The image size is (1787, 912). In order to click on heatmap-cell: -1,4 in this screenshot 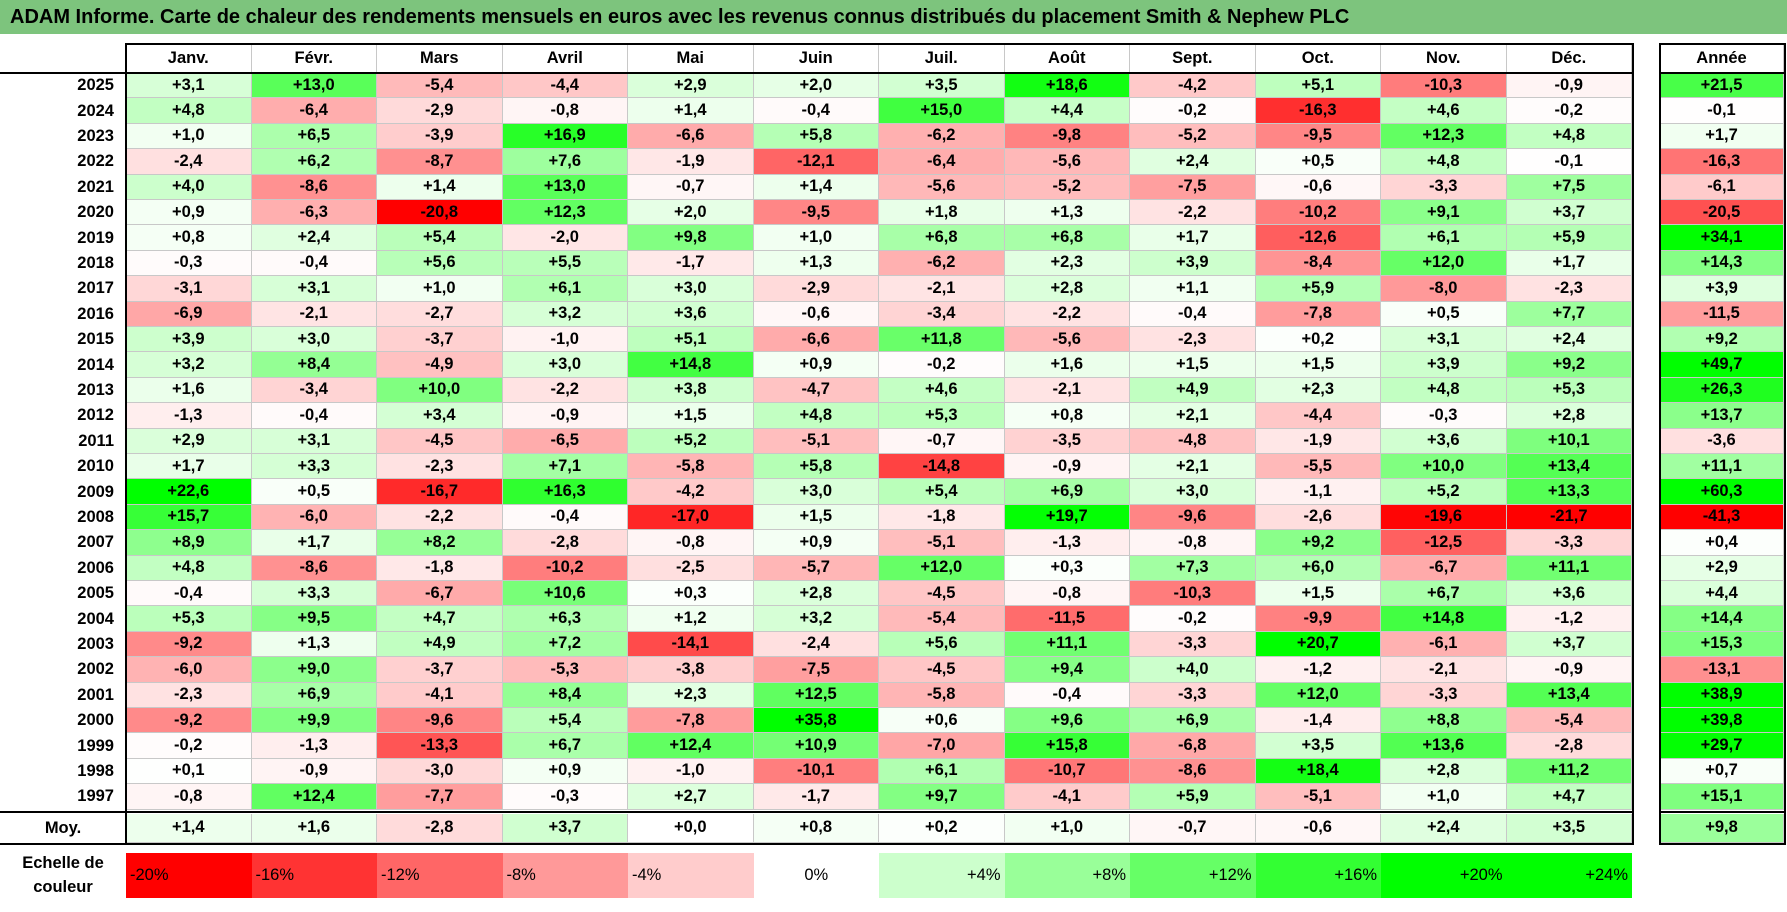, I will do `click(1318, 721)`.